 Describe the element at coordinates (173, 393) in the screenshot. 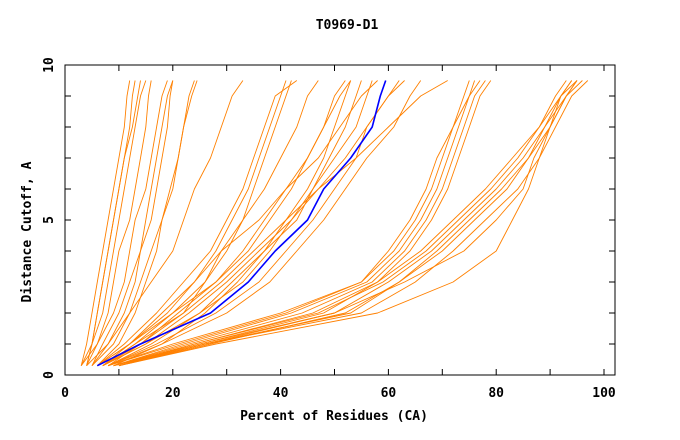

I see `x-tick-label: 20` at that location.